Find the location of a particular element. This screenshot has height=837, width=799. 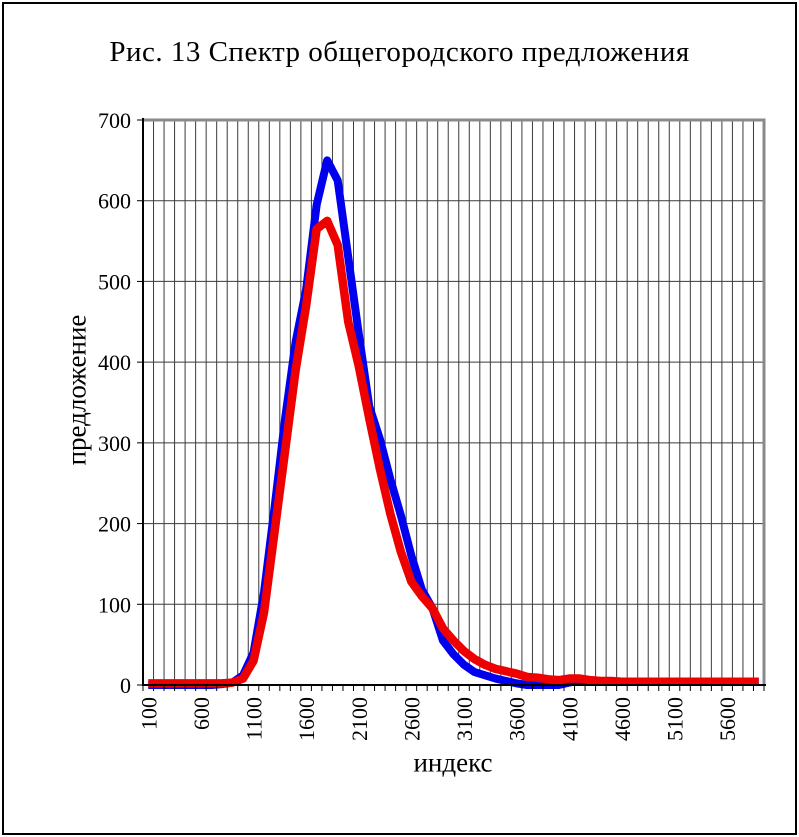

x-tick-label: 3100 is located at coordinates (464, 719).